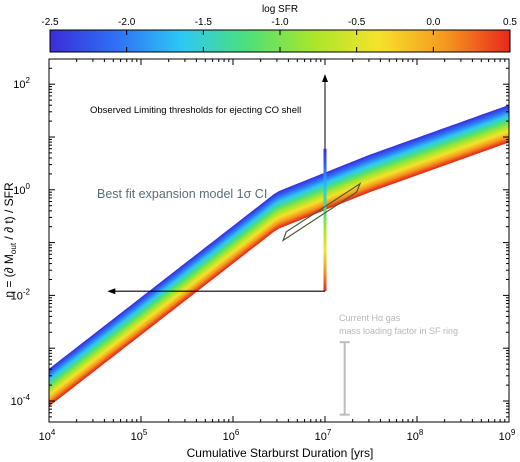  I want to click on colorbar-tick-label: -1.0, so click(280, 22).